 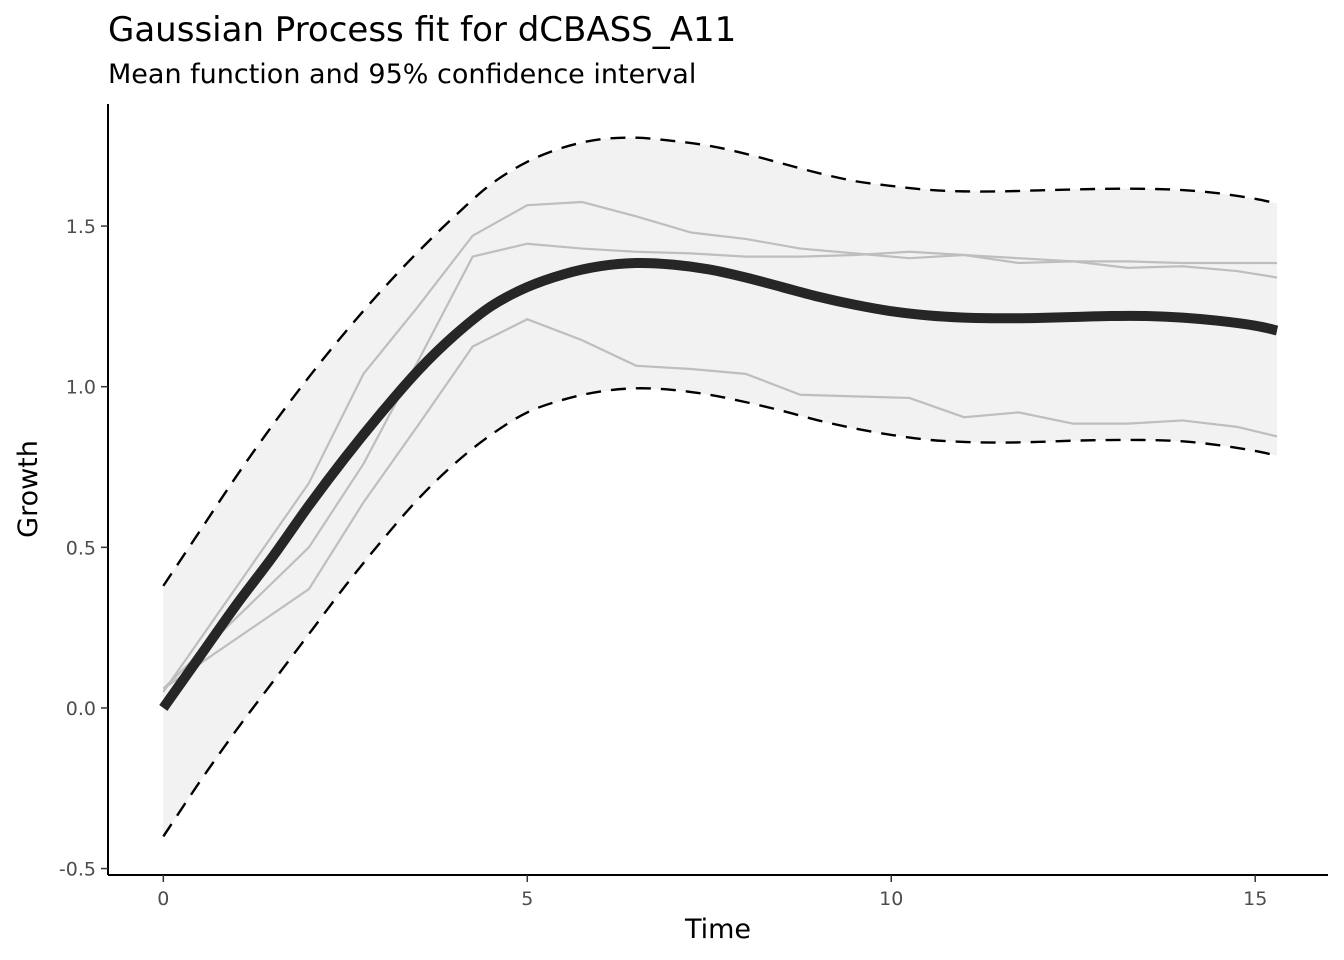 What do you see at coordinates (891, 899) in the screenshot?
I see `x-tick-label: 10` at bounding box center [891, 899].